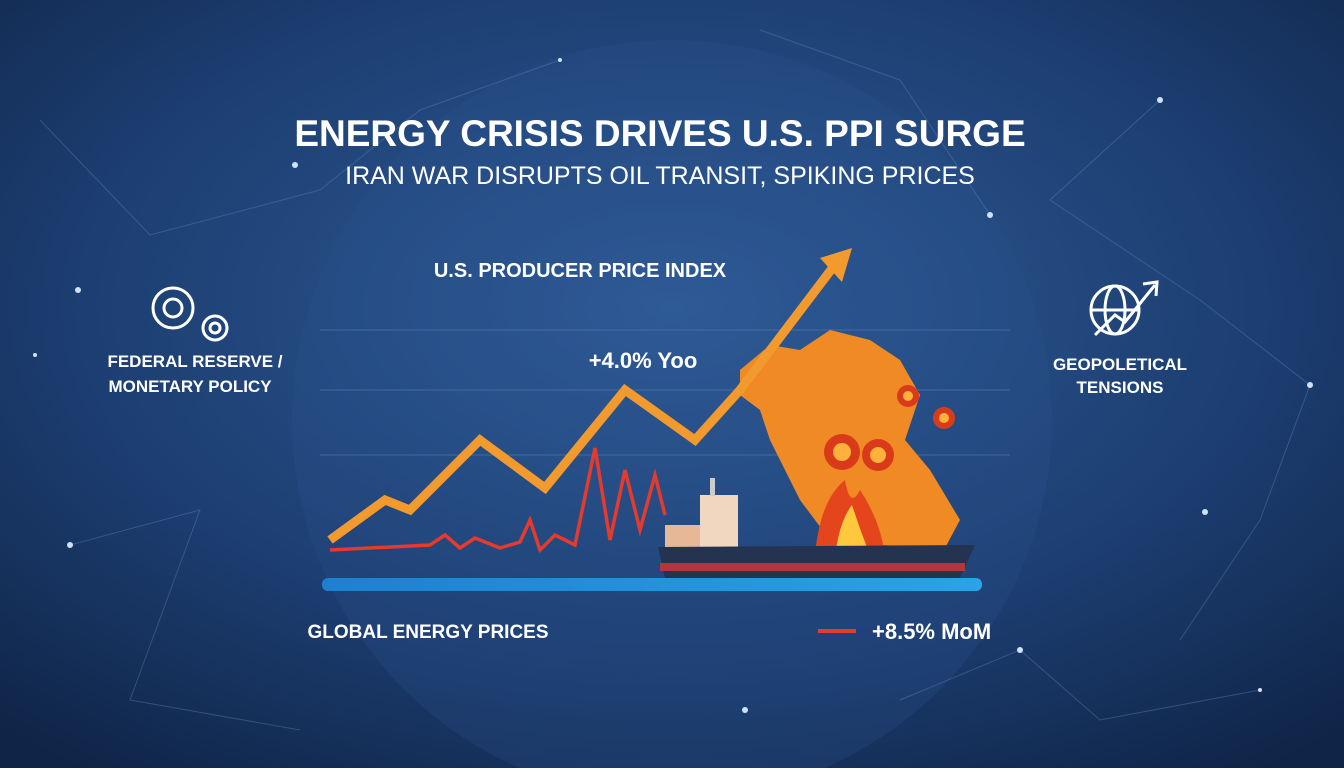 This screenshot has height=773, width=1344. I want to click on explosions, so click(885, 470).